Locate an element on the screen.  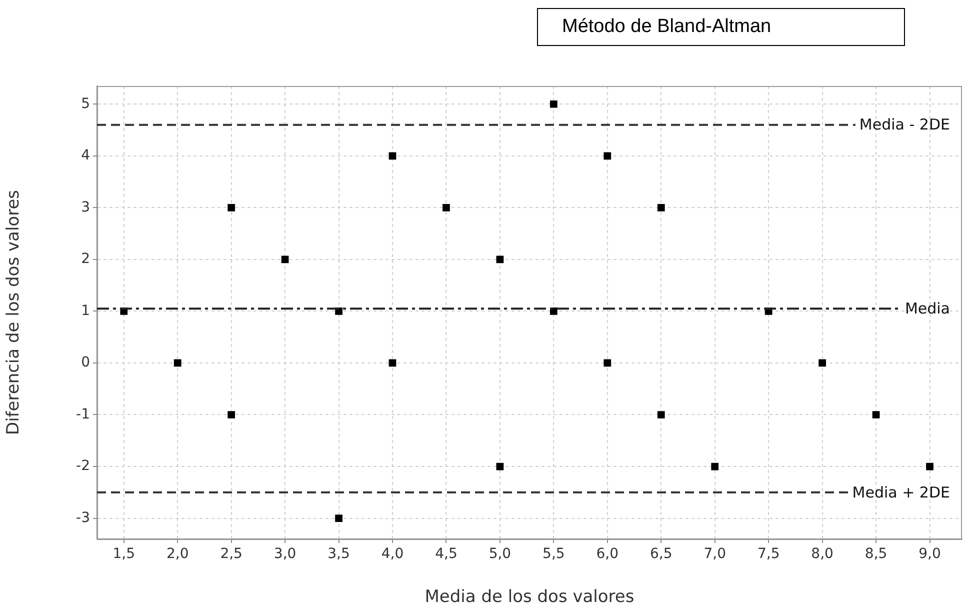
x-tick-label: 2,0 is located at coordinates (177, 554).